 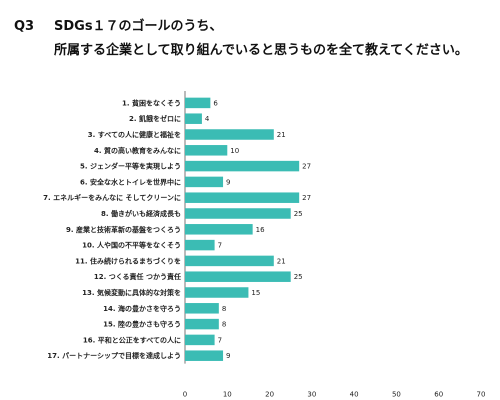 What do you see at coordinates (481, 395) in the screenshot?
I see `x-tick-label: 70` at bounding box center [481, 395].